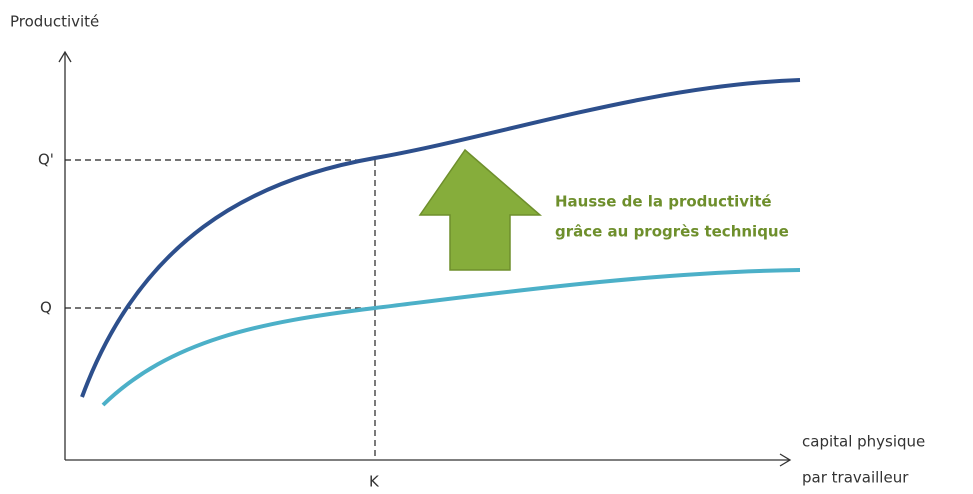 This screenshot has width=973, height=494. I want to click on x-axis-label: capital physique, so click(863, 442).